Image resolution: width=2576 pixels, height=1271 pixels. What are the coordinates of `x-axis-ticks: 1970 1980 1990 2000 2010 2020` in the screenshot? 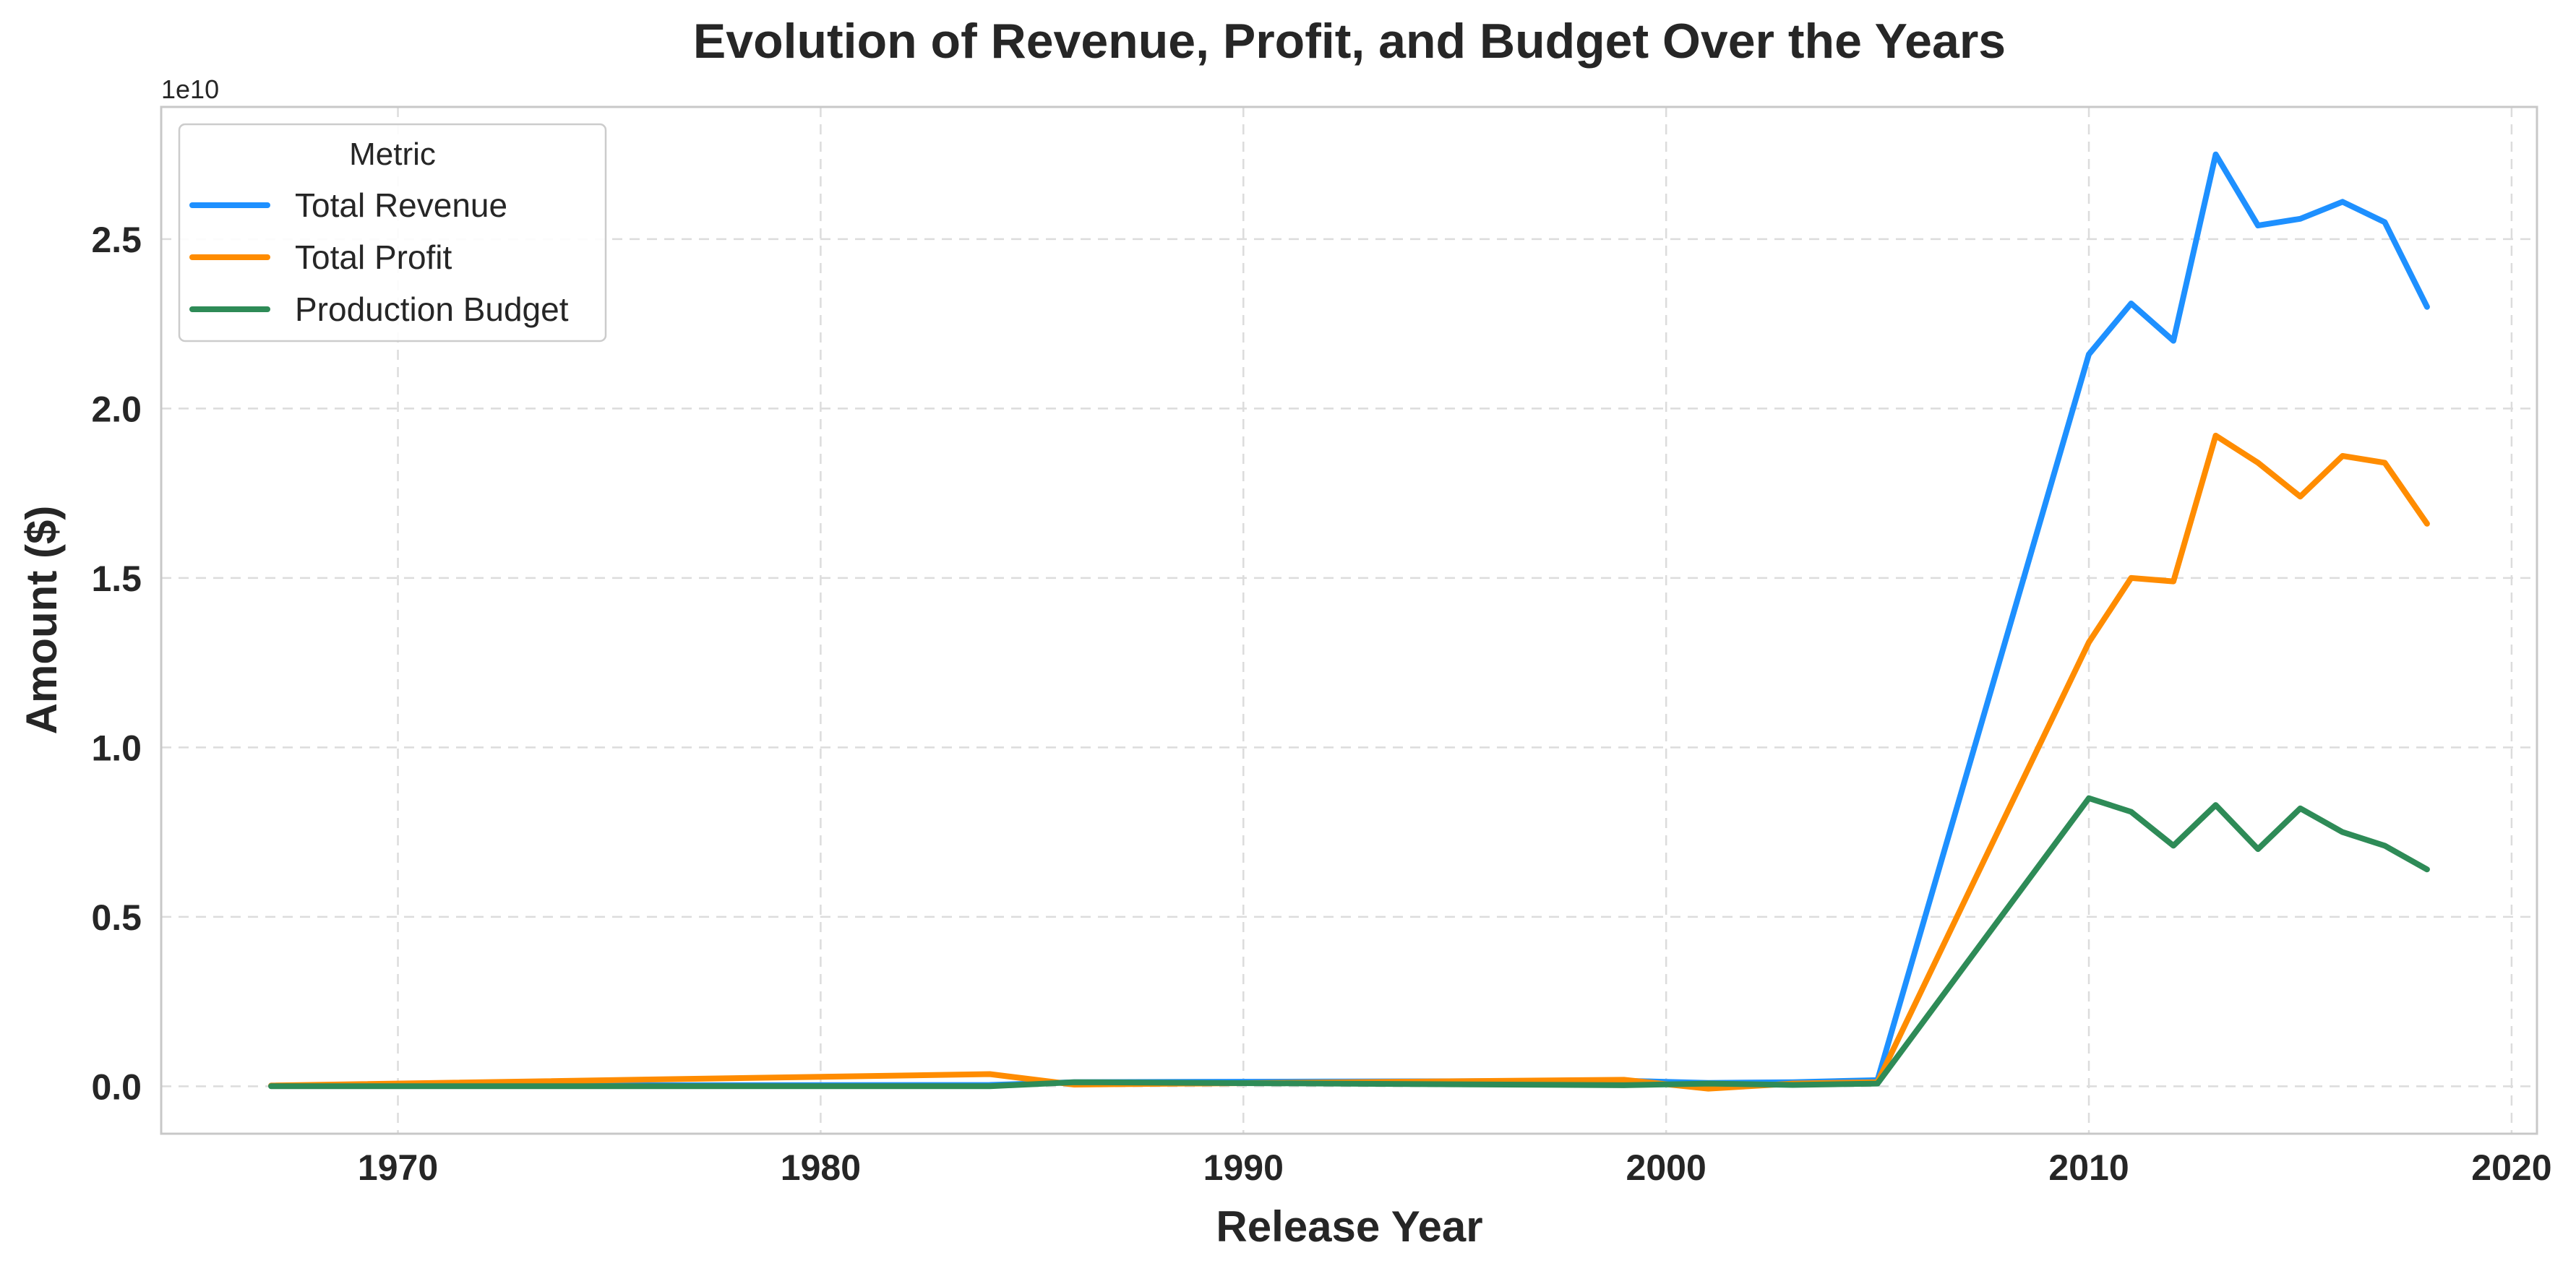 It's located at (1455, 1167).